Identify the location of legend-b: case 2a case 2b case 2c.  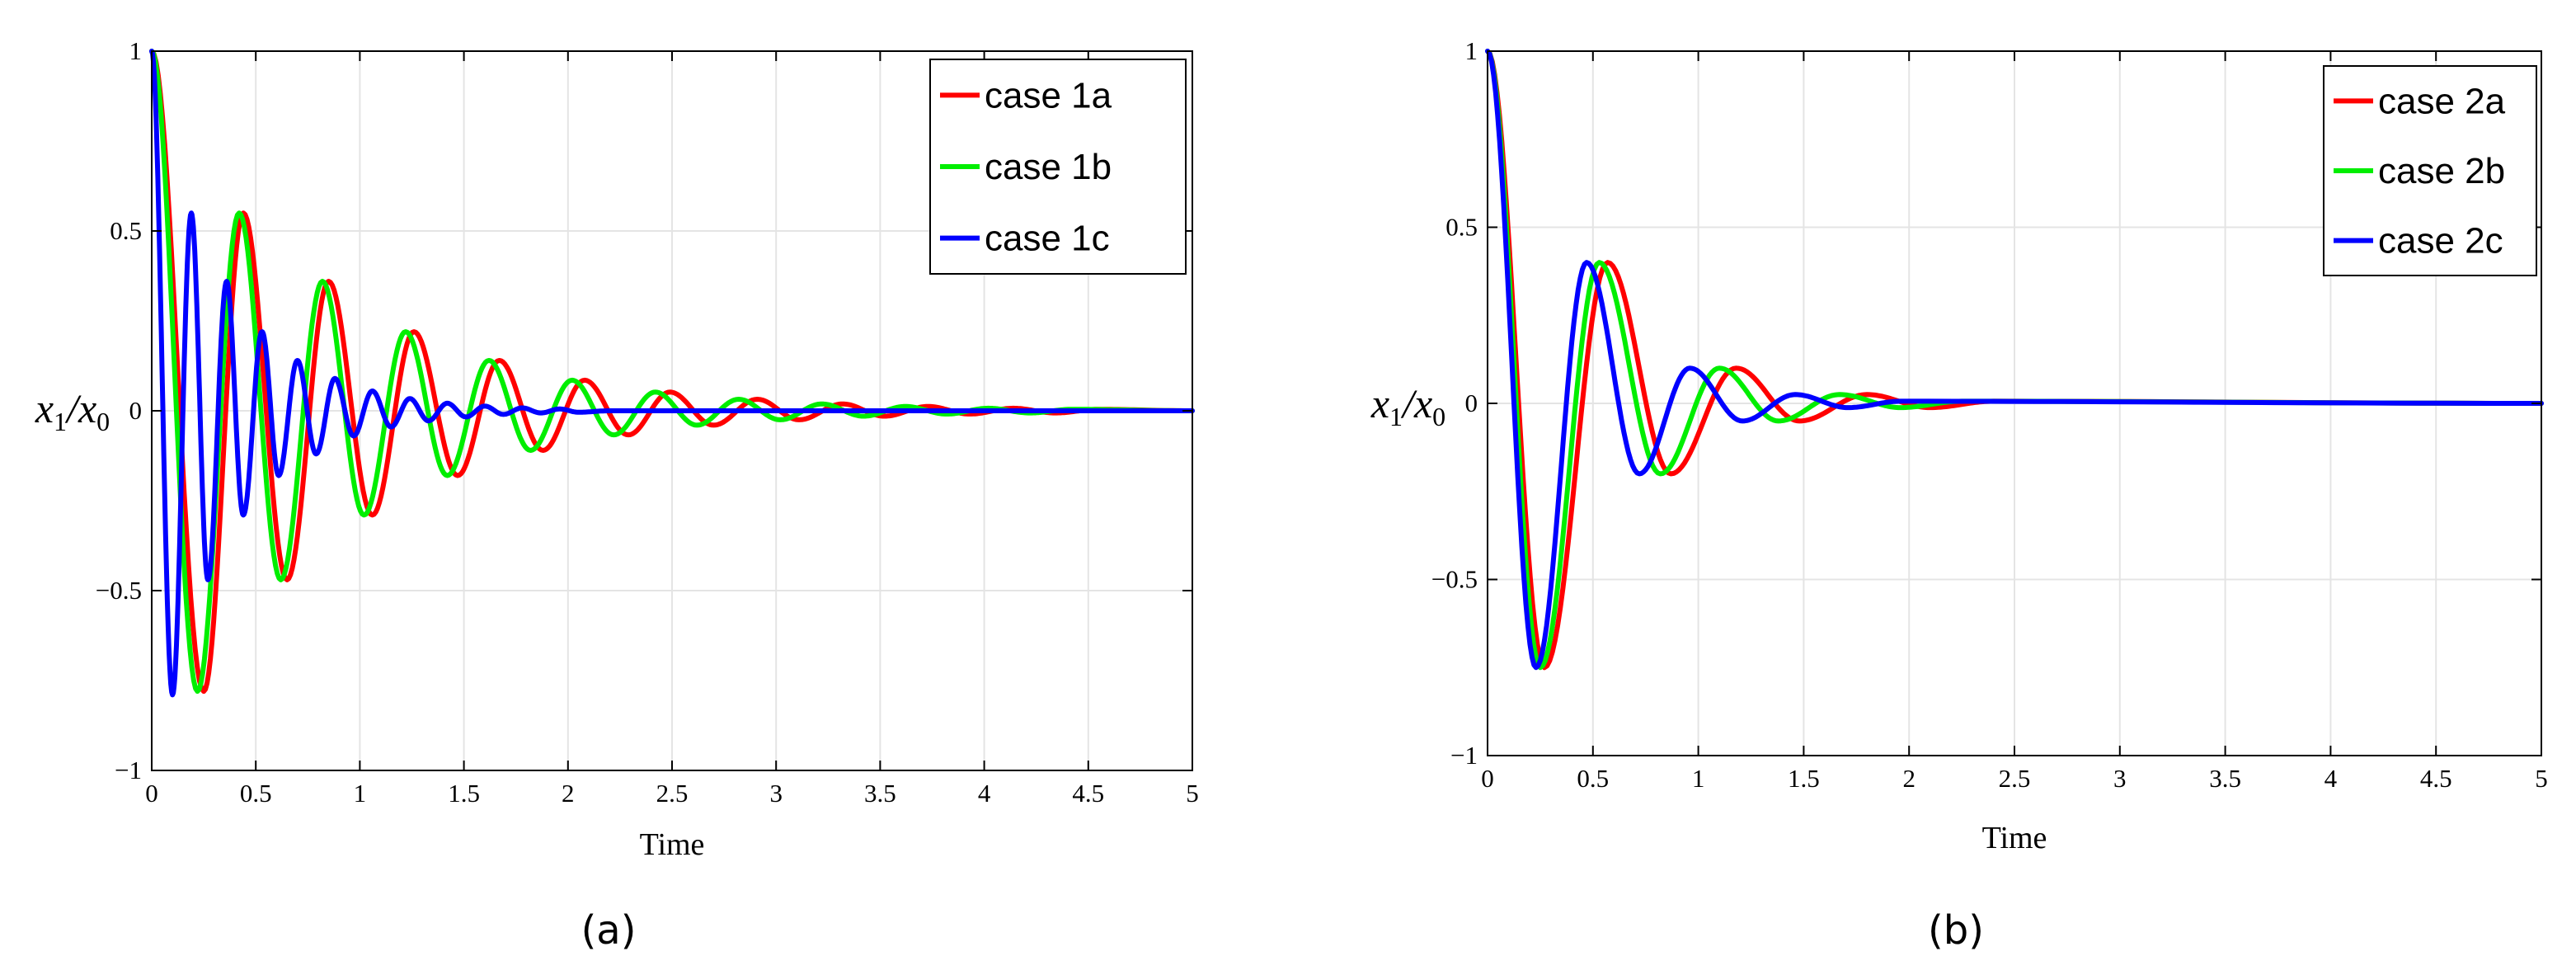
(2430, 170).